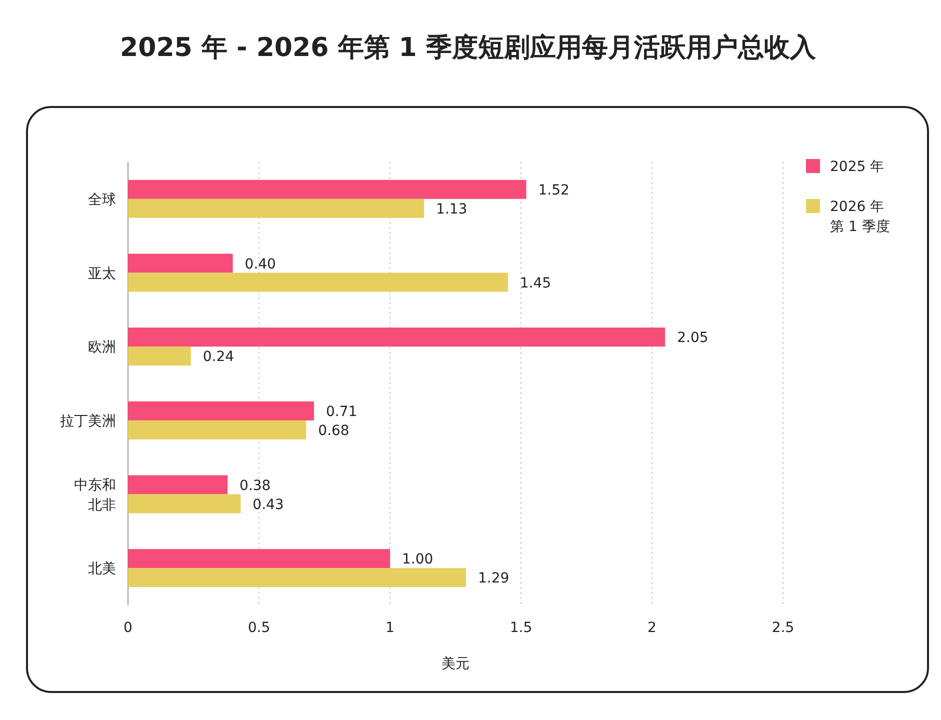  Describe the element at coordinates (857, 167) in the screenshot. I see `legend-label: 2025 年` at that location.